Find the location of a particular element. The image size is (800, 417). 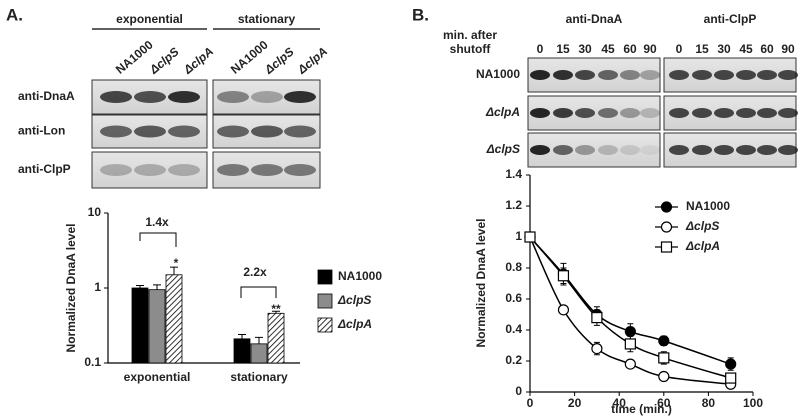

x-axis-label: time (min.) is located at coordinates (641, 409).